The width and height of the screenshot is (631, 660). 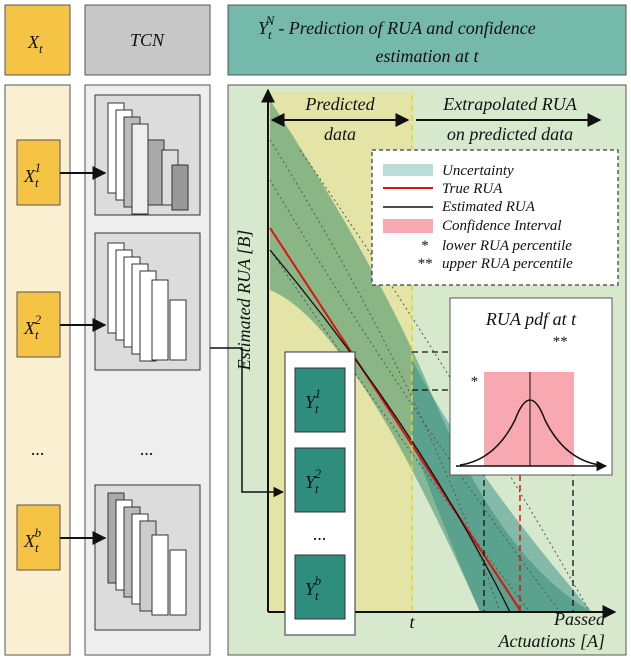 What do you see at coordinates (502, 226) in the screenshot?
I see `legend-label: Confidence Interval` at bounding box center [502, 226].